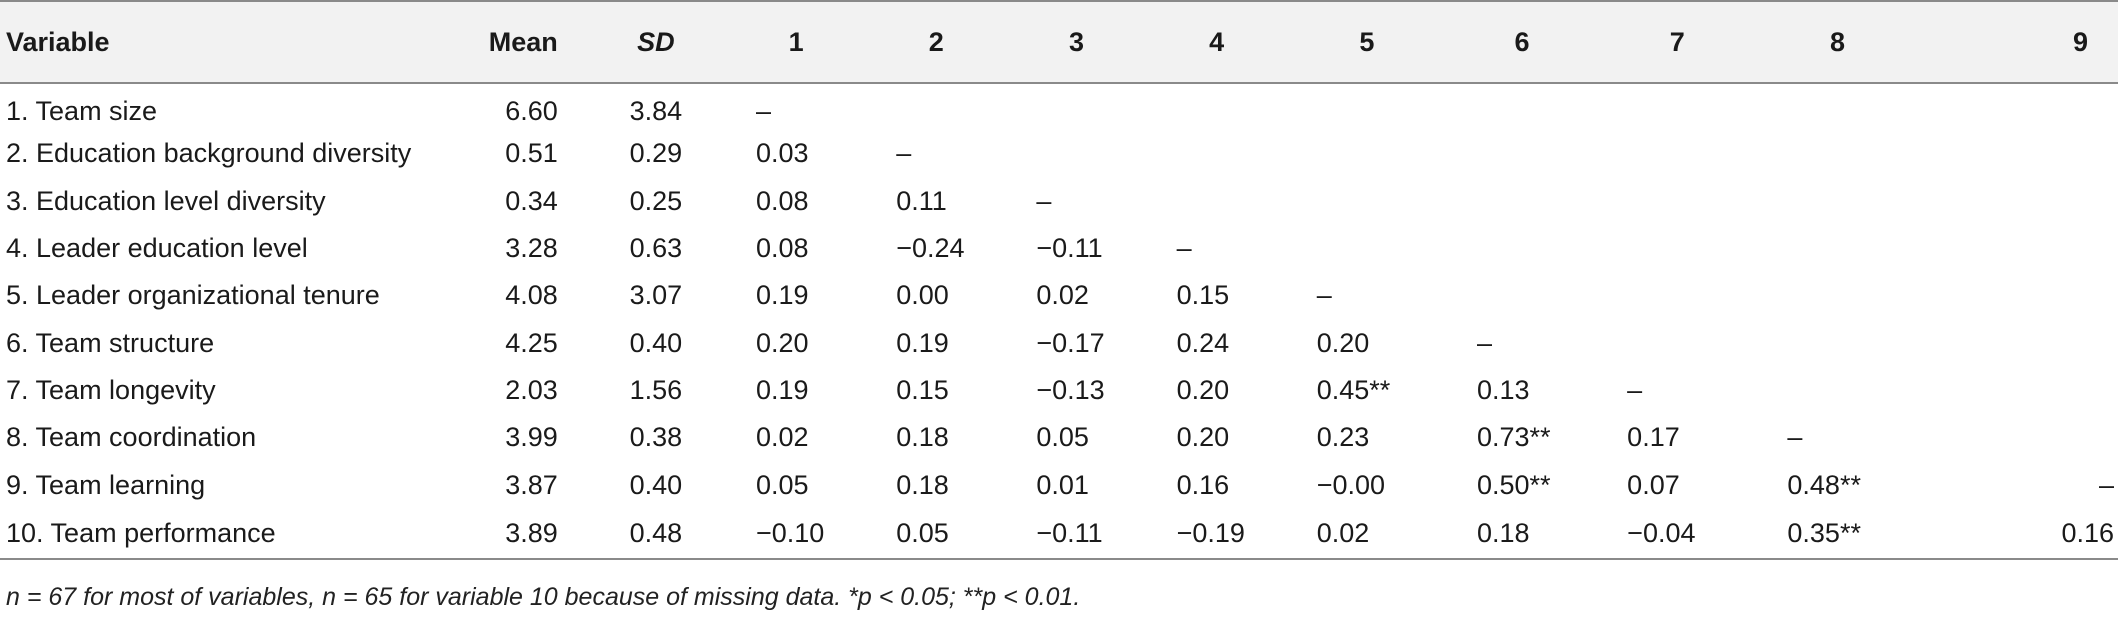  What do you see at coordinates (531, 295) in the screenshot?
I see `mean-cell: 4.08` at bounding box center [531, 295].